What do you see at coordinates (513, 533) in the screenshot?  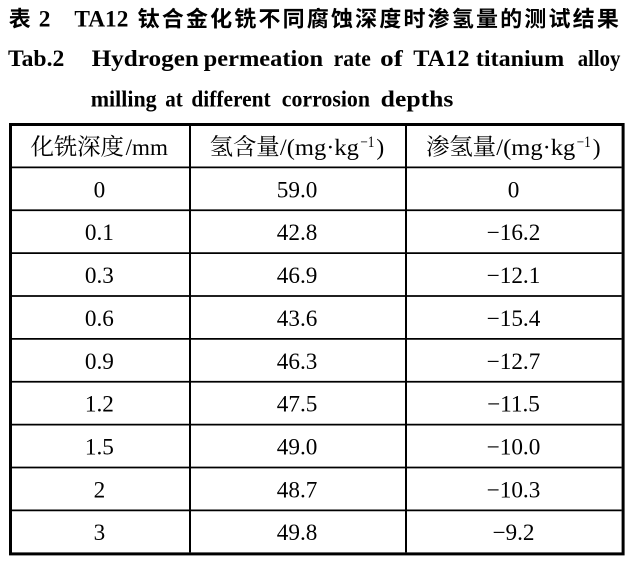 I see `svg-text: −9.2` at bounding box center [513, 533].